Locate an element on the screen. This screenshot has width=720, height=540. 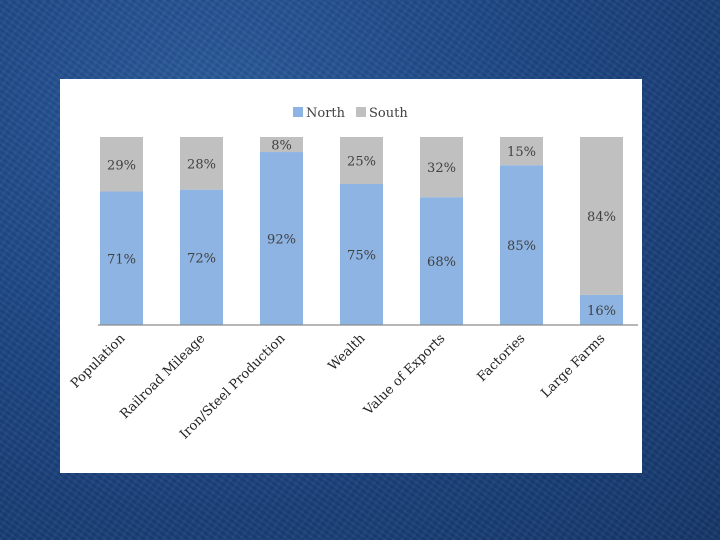
legend-swatch-south is located at coordinates (361, 112).